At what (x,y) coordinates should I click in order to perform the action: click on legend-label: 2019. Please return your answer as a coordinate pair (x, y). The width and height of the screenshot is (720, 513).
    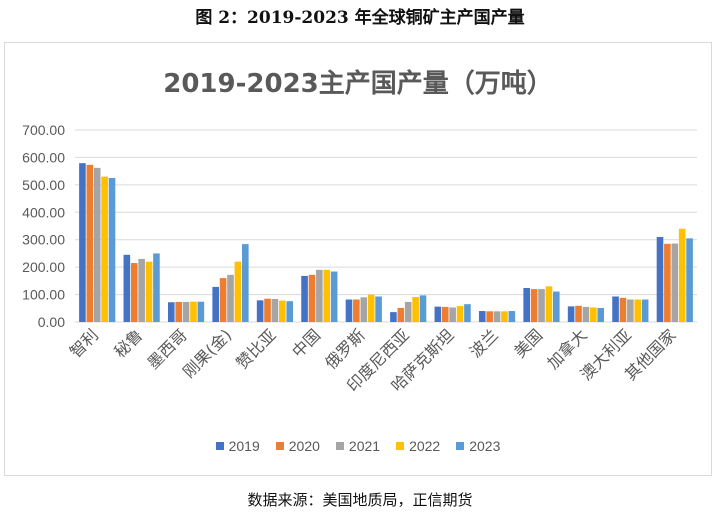
    Looking at the image, I should click on (244, 446).